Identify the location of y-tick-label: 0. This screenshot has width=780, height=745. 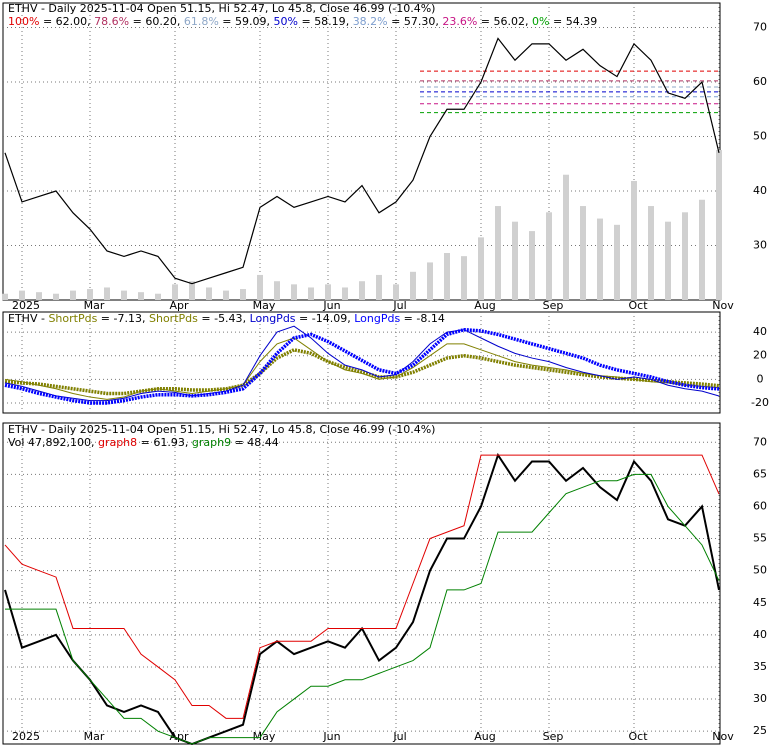
(760, 378).